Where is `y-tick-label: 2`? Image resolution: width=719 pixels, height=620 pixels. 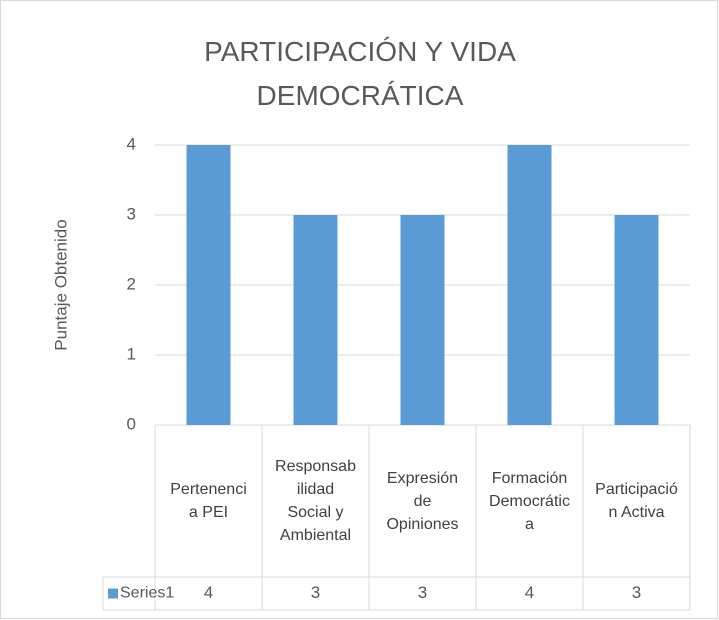 y-tick-label: 2 is located at coordinates (131, 283).